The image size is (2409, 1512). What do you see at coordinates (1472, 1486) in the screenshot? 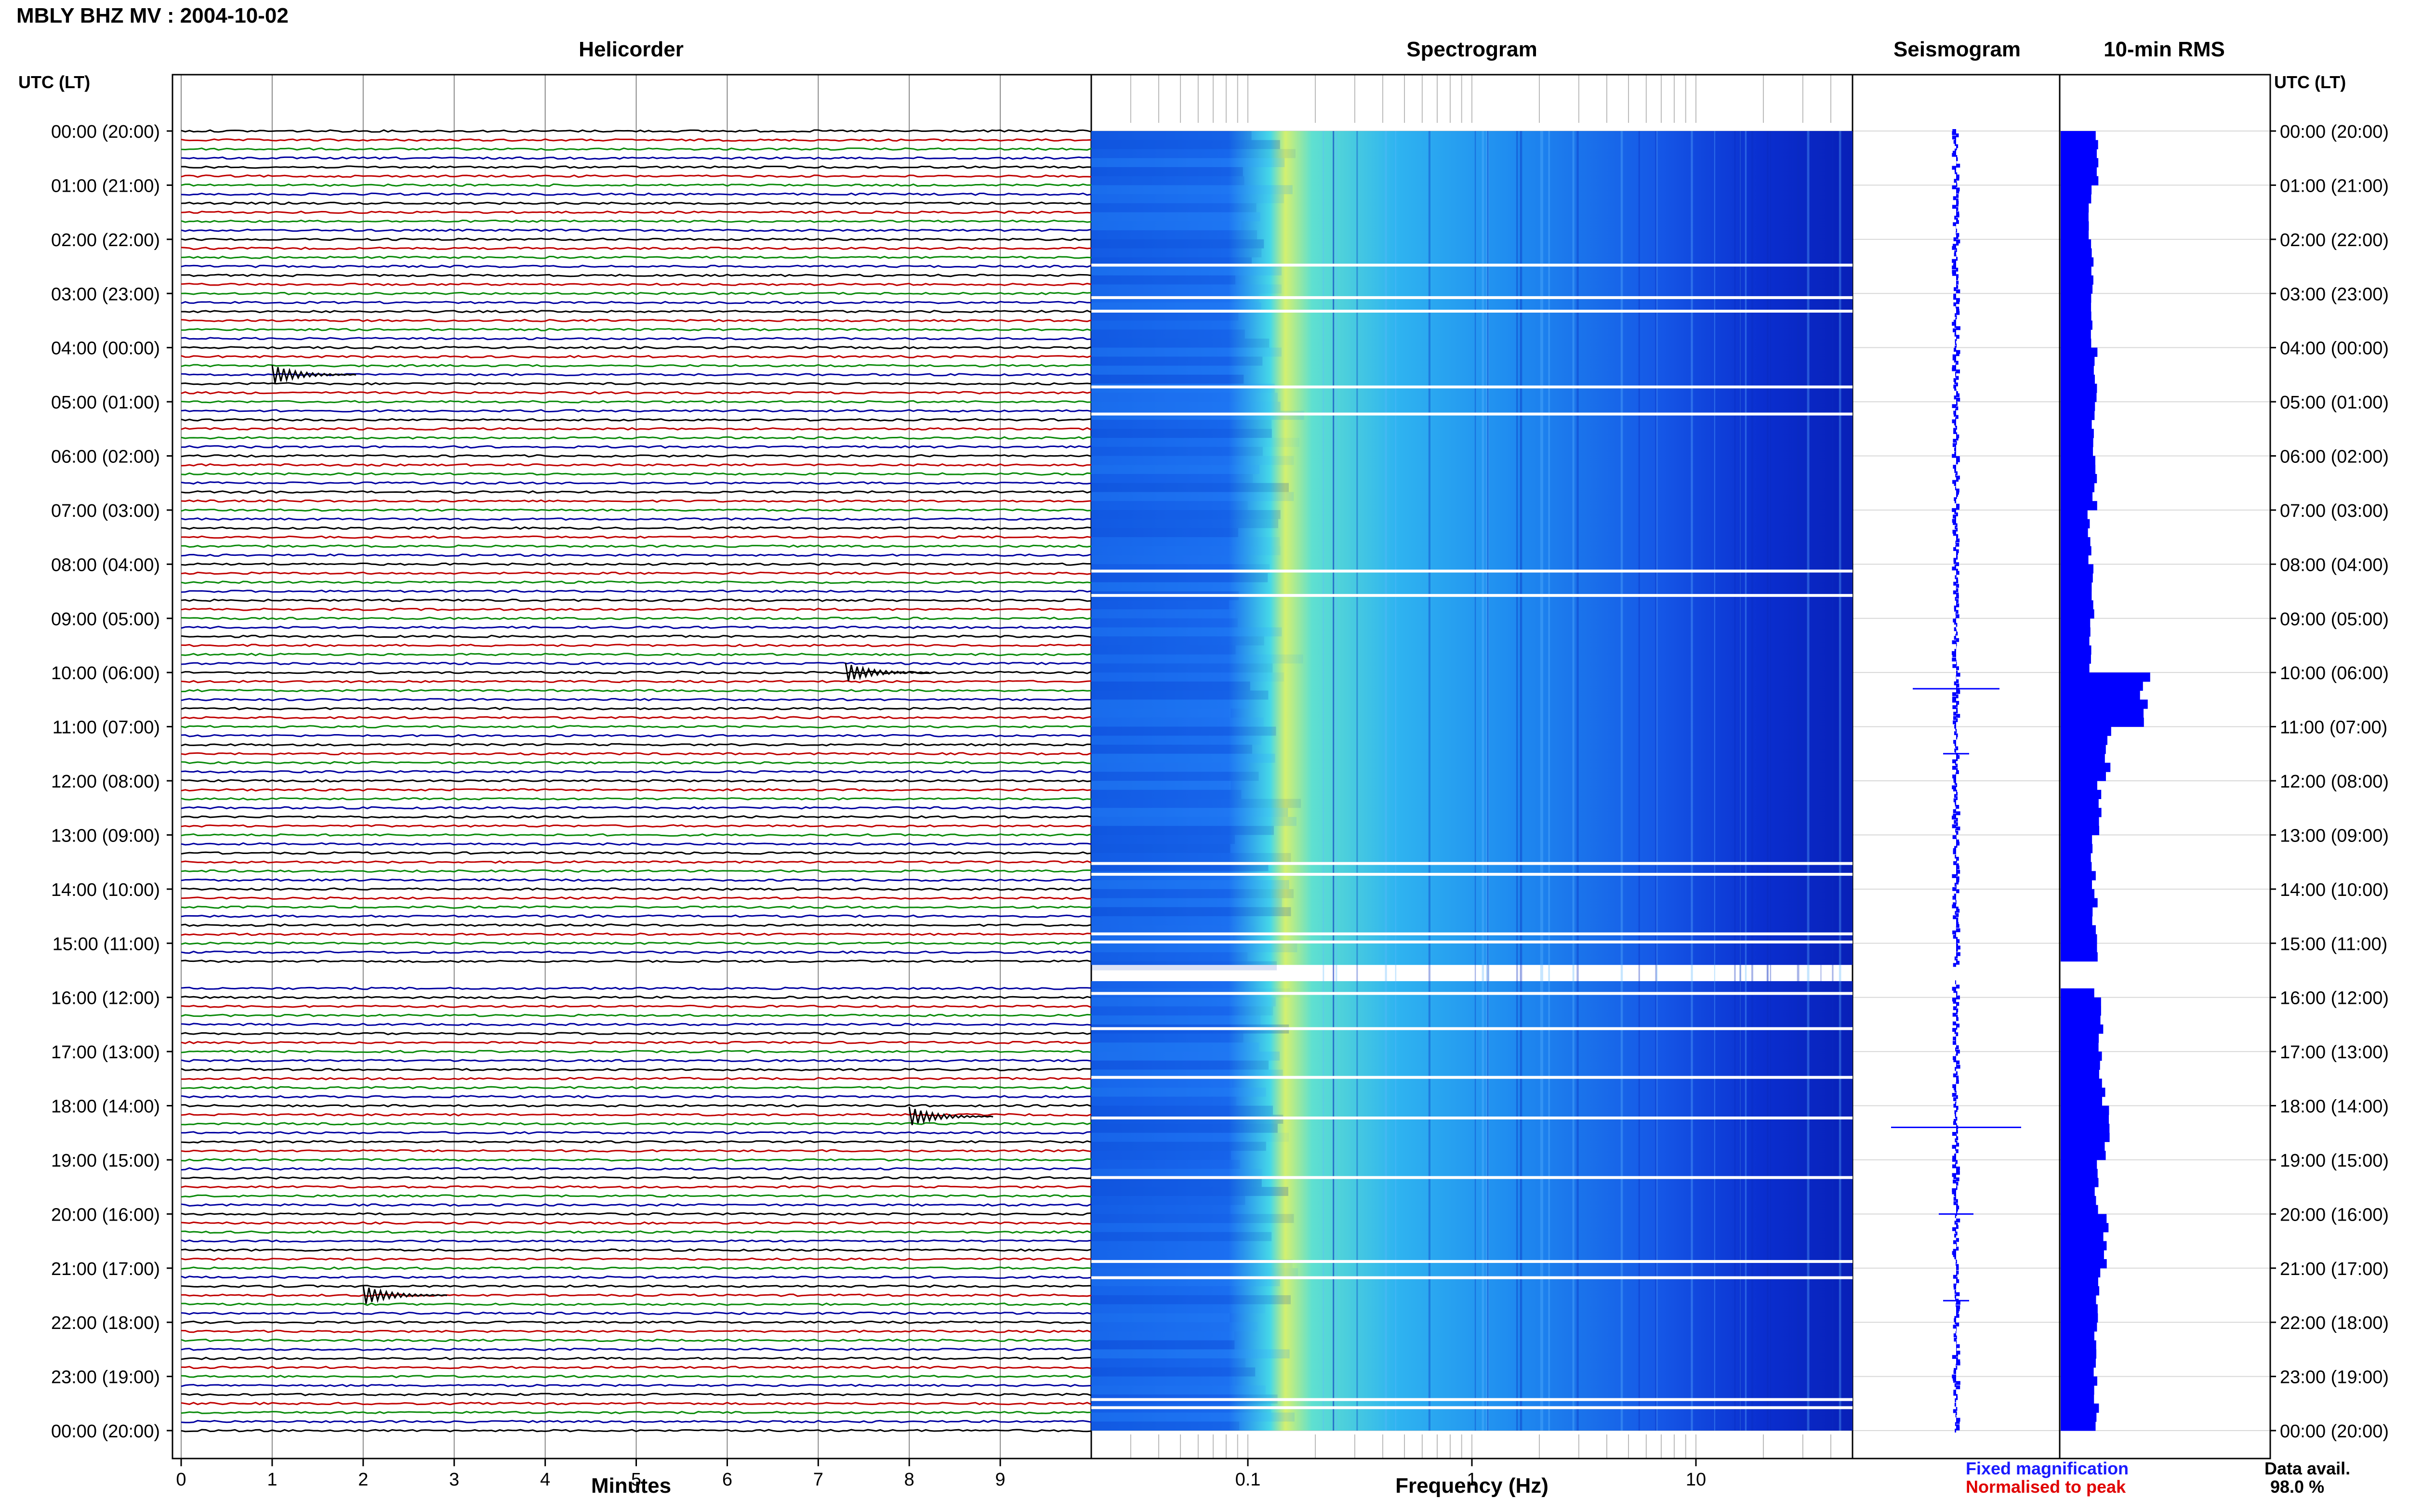
I see `spectrogram-xlabel: Frequency (Hz)` at bounding box center [1472, 1486].